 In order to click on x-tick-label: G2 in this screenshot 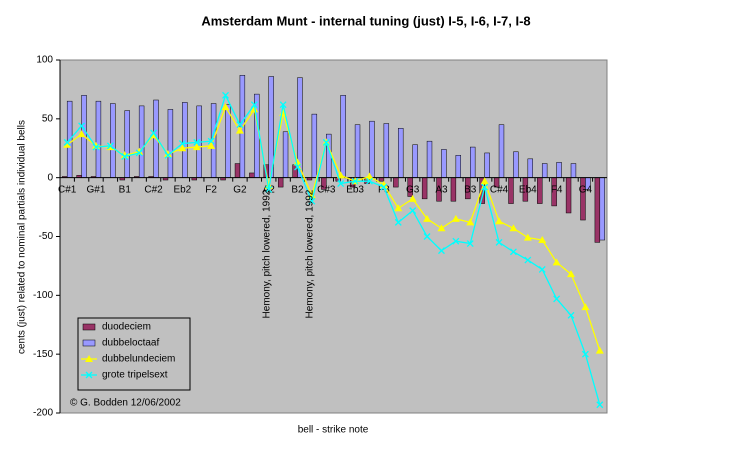, I will do `click(240, 189)`.